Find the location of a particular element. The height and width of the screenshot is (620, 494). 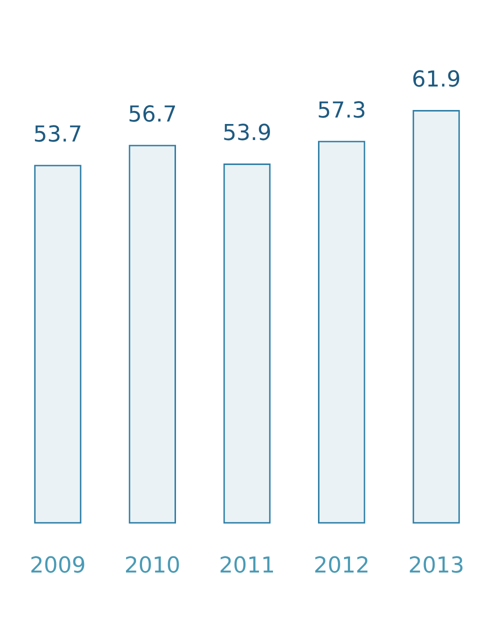

data-label: 56.7 is located at coordinates (152, 115).